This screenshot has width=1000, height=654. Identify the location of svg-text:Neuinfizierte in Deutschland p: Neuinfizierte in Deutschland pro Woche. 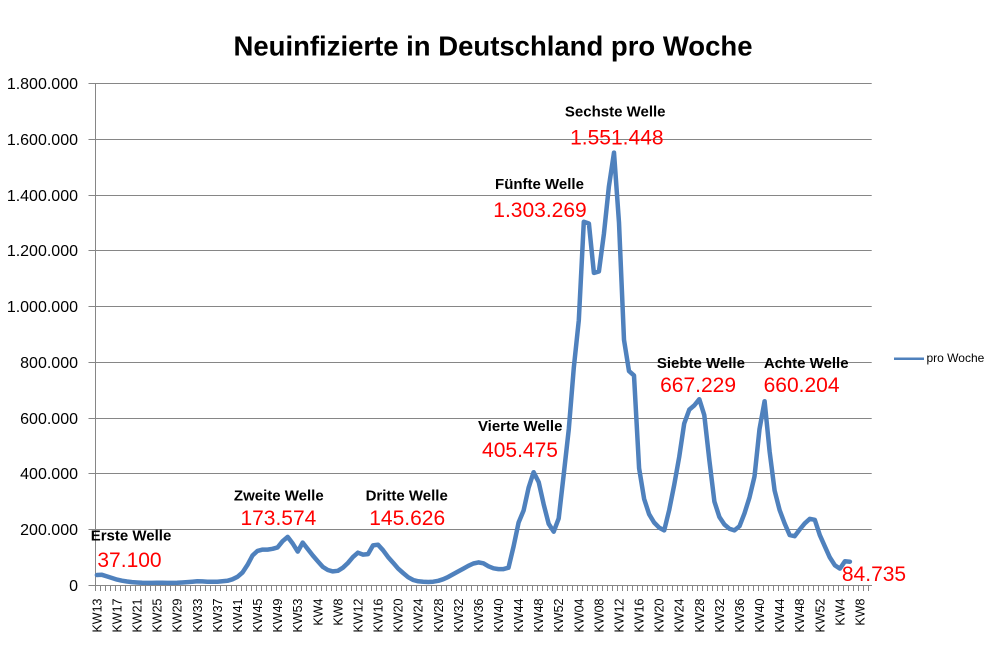
(493, 46).